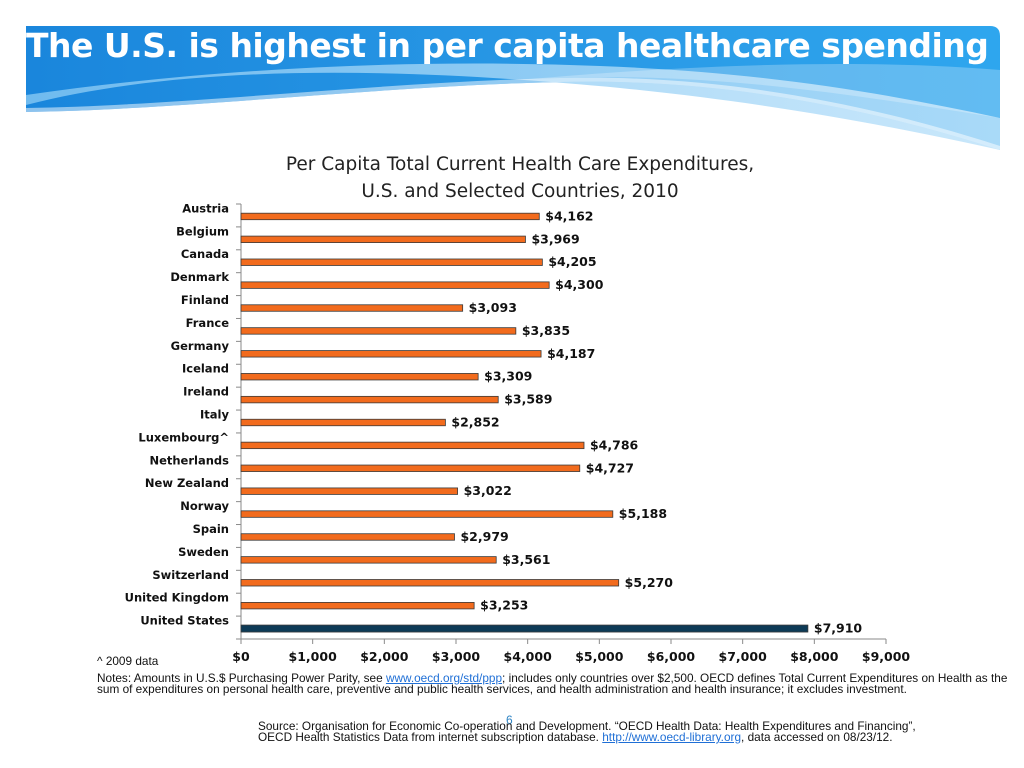  Describe the element at coordinates (456, 656) in the screenshot. I see `x-tick-label: $3,000` at that location.